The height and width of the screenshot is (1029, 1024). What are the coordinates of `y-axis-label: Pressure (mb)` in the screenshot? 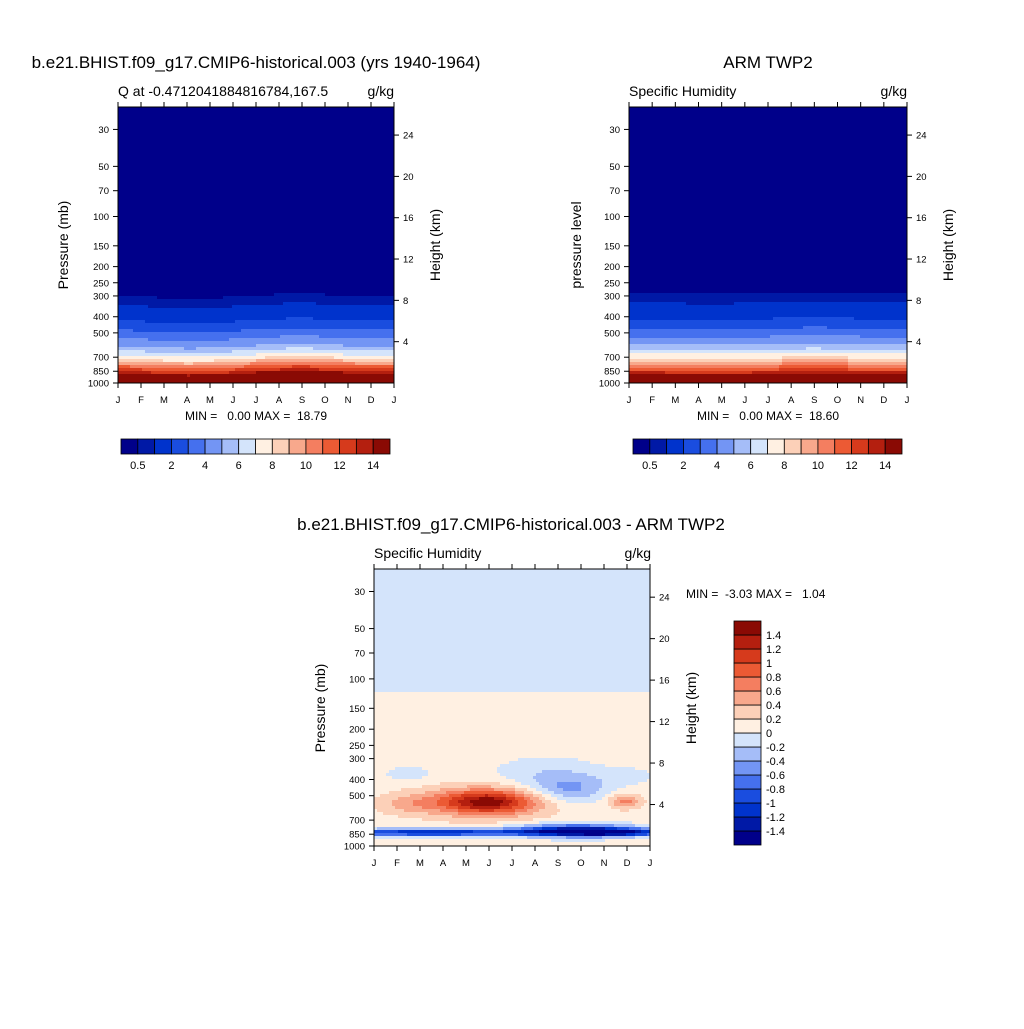 It's located at (63, 245).